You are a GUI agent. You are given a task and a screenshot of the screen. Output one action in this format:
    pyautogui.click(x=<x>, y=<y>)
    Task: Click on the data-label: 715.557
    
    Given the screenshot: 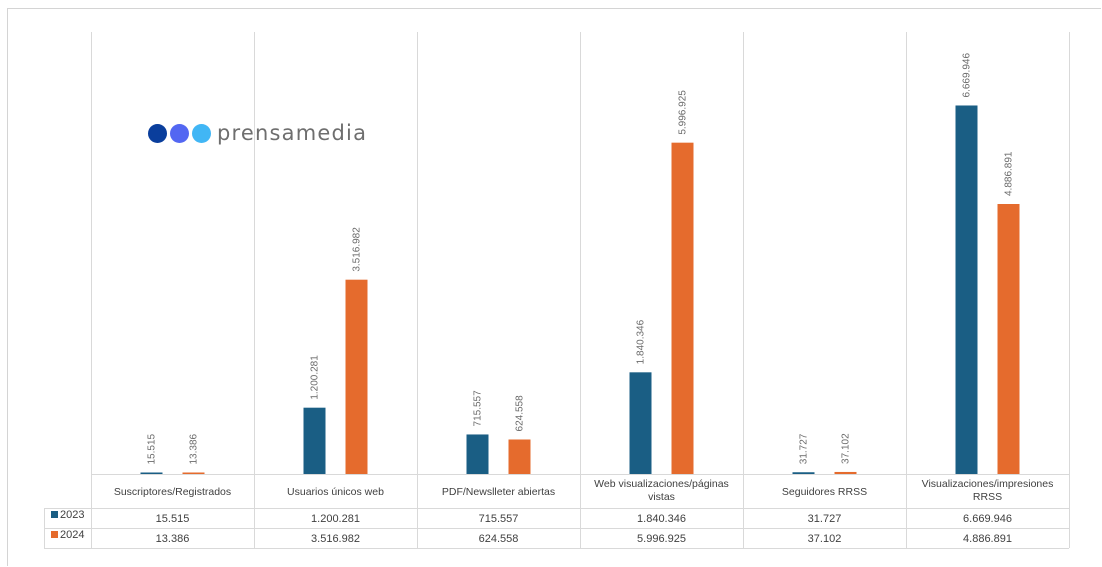 What is the action you would take?
    pyautogui.click(x=478, y=408)
    